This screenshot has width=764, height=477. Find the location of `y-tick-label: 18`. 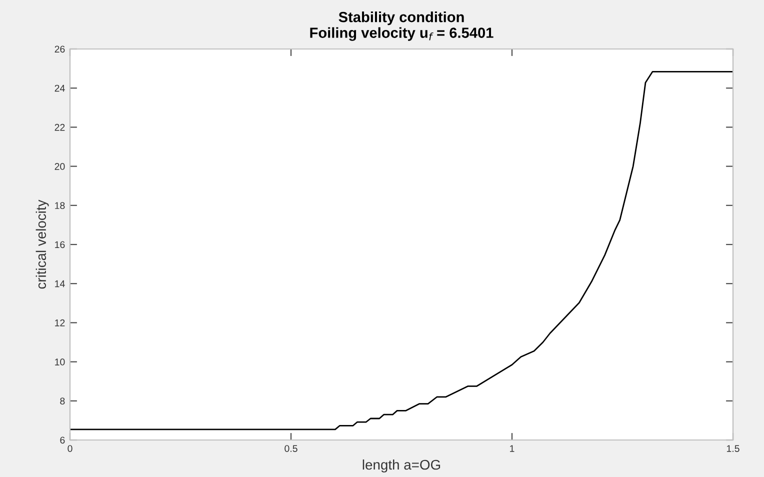

y-tick-label: 18 is located at coordinates (60, 206).